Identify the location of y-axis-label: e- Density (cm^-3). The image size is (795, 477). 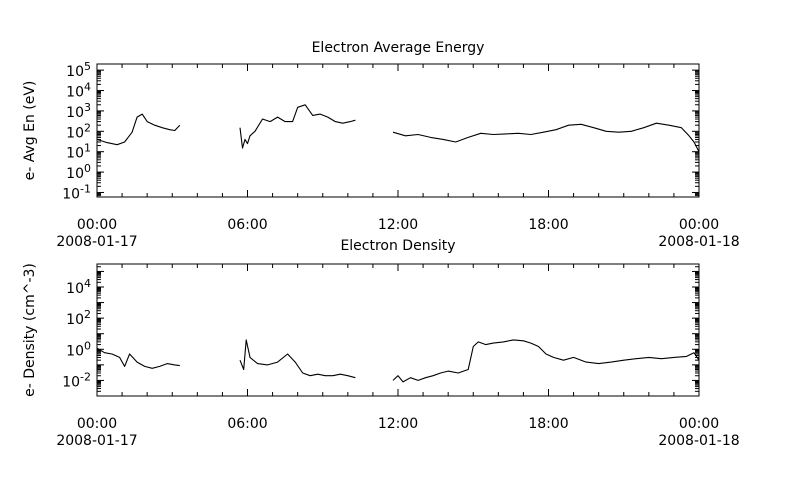
(30, 330).